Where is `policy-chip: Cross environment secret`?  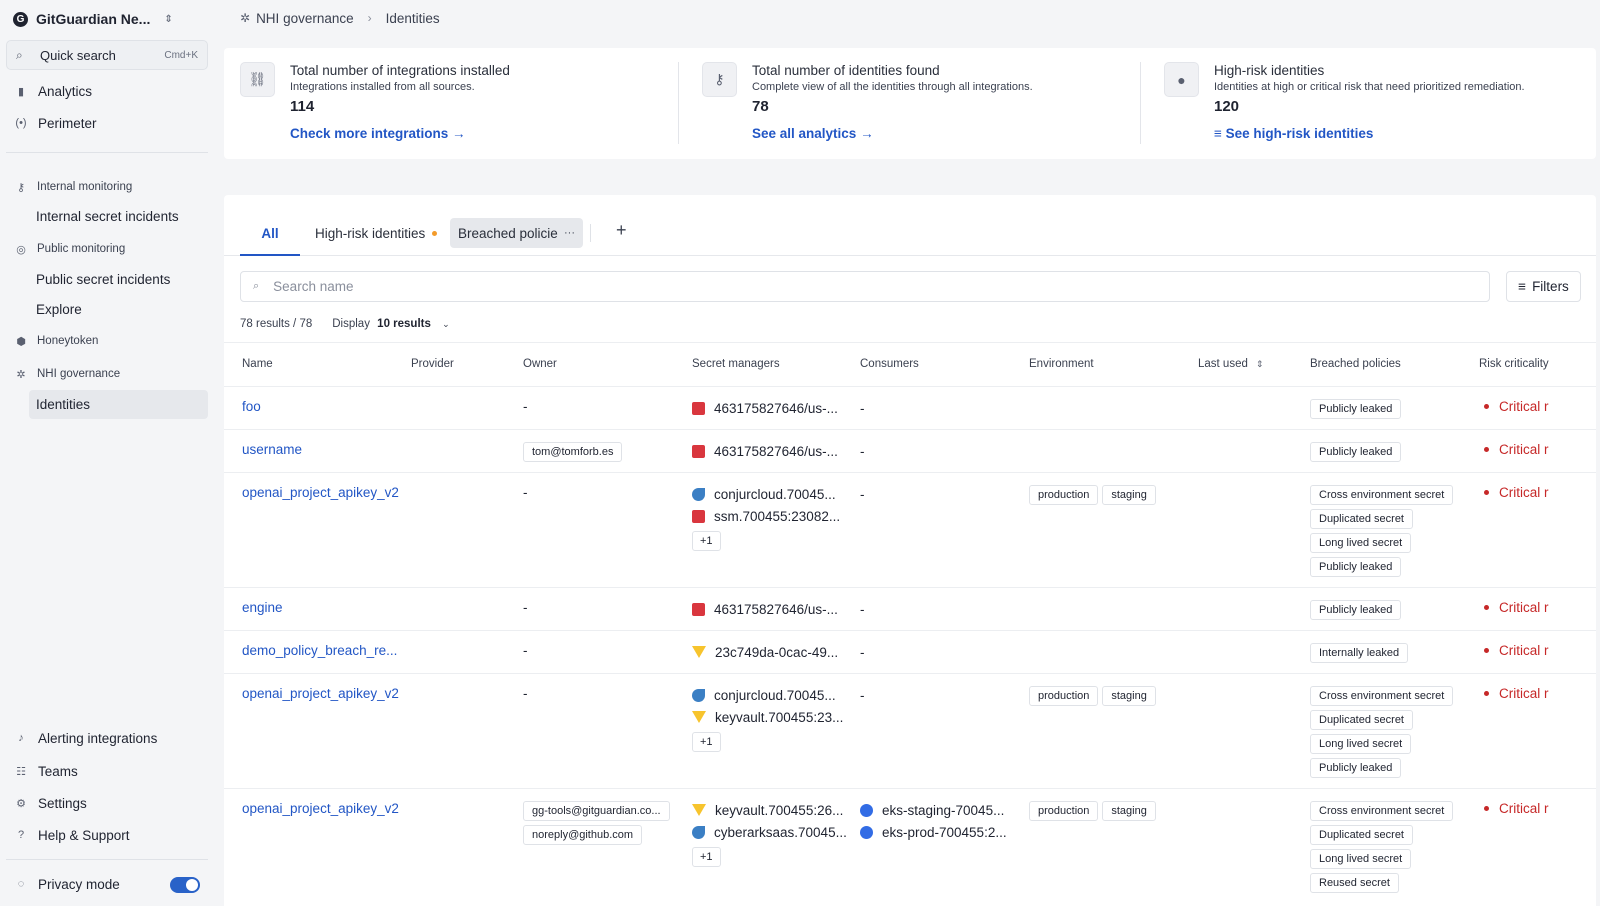
policy-chip: Cross environment secret is located at coordinates (1382, 696).